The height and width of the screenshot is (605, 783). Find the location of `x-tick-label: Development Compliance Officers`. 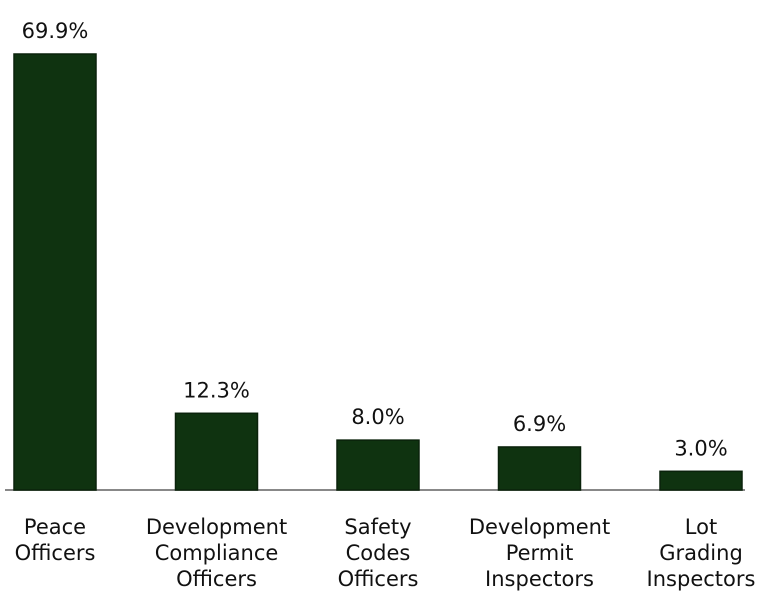

x-tick-label: Development Compliance Officers is located at coordinates (216, 553).